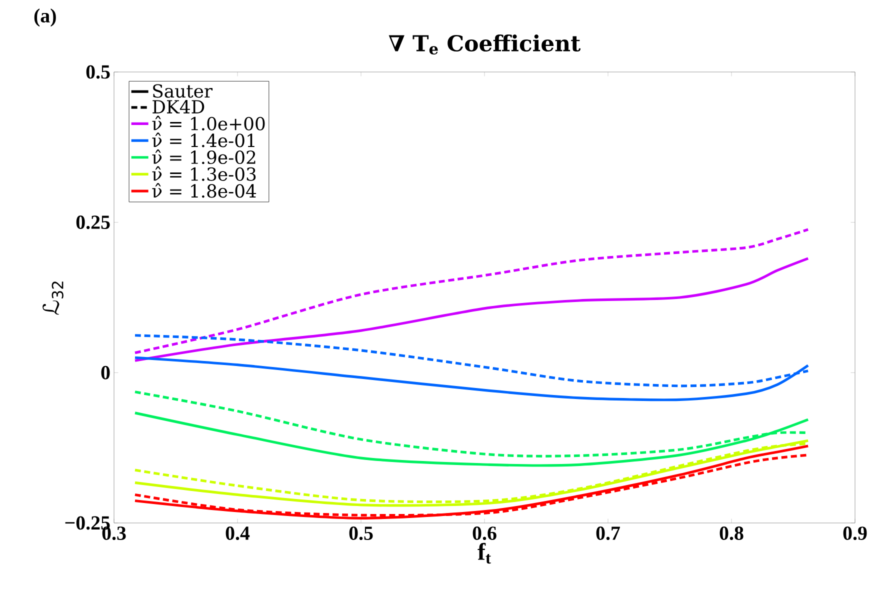 This screenshot has height=613, width=877. I want to click on y-tick-label: 0.25, so click(93, 223).